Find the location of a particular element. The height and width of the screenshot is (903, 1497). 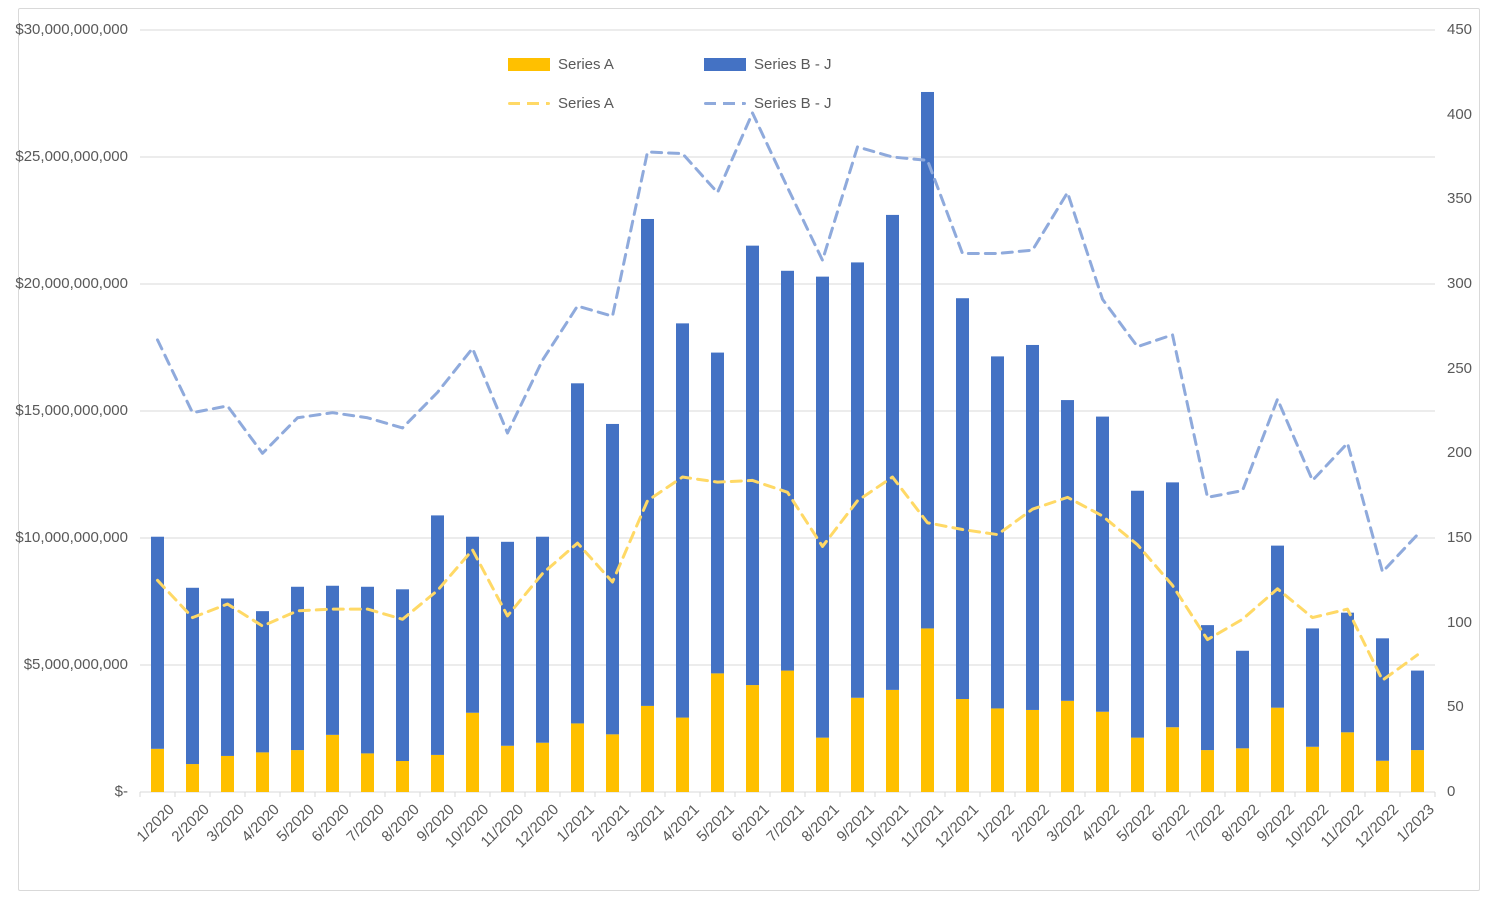

y-axis-label-right: 100 is located at coordinates (1460, 622).